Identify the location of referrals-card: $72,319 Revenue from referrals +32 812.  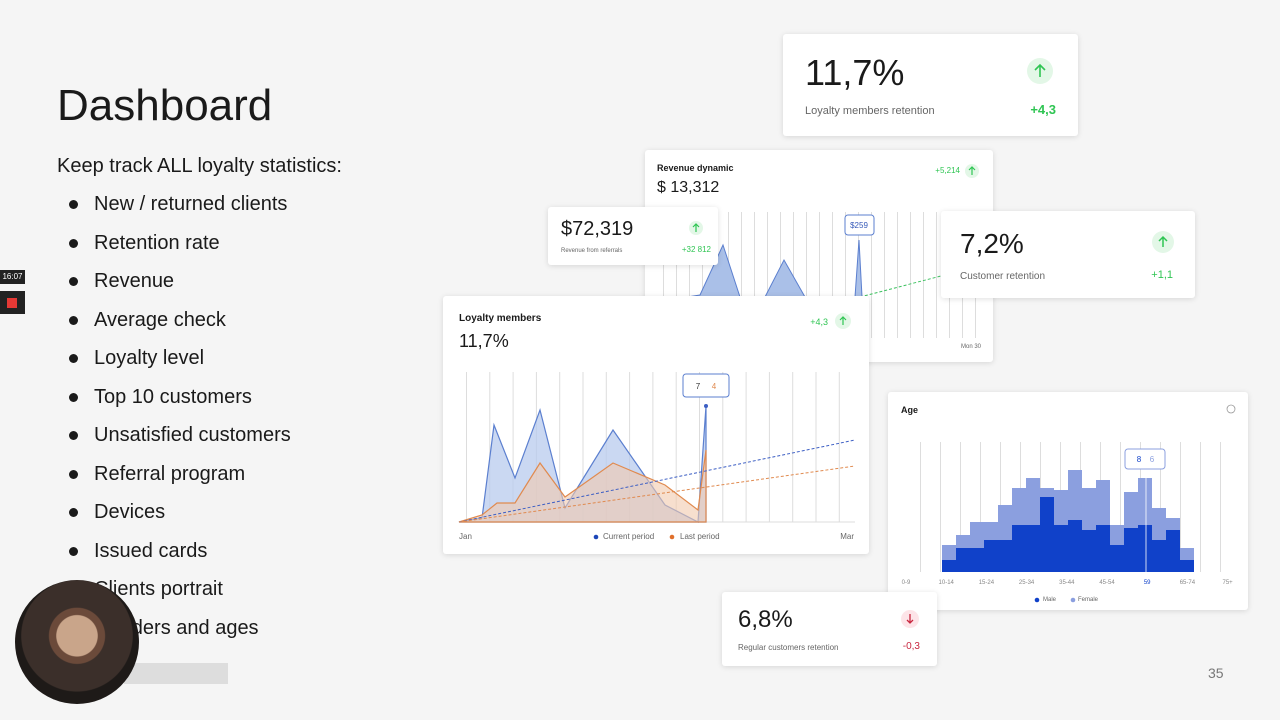
(633, 236).